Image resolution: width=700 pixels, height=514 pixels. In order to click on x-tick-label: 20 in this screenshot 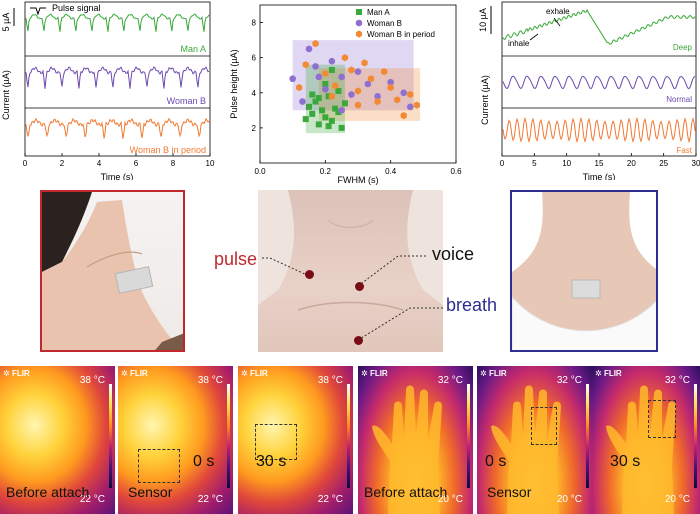, I will do `click(631, 163)`.